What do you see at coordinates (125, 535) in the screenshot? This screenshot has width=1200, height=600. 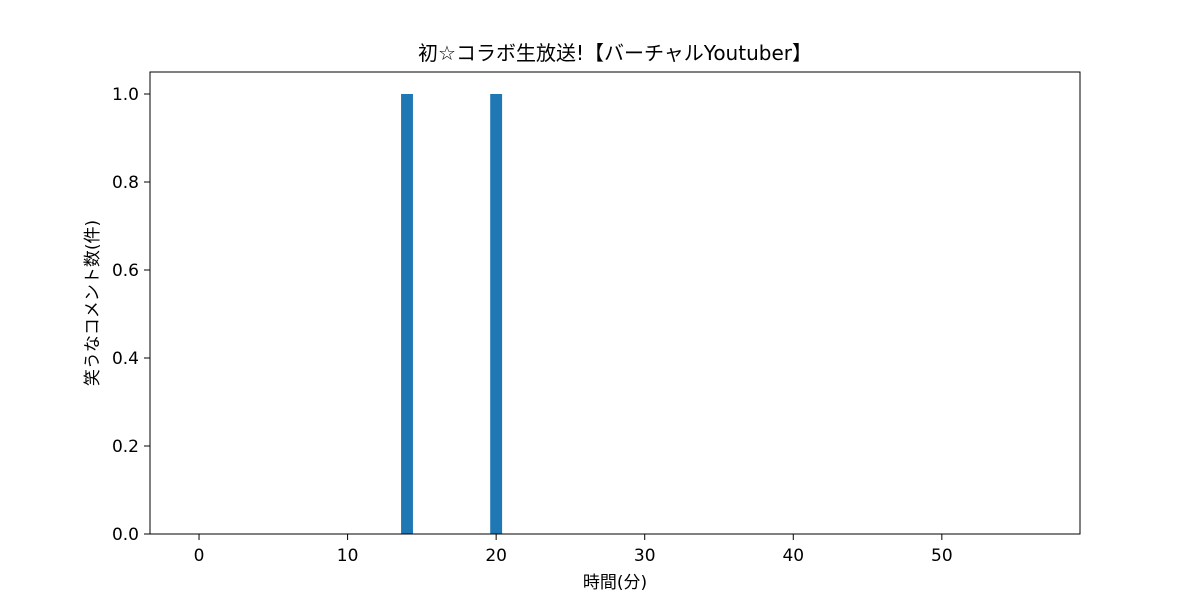 I see `y-tick-label: 0.0` at bounding box center [125, 535].